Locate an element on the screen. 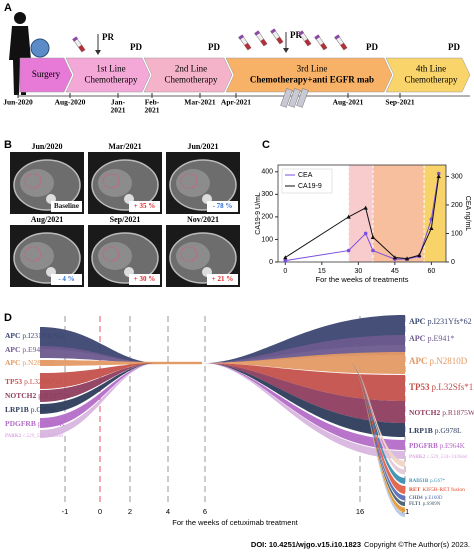  legend-label: CA19-9 is located at coordinates (310, 186).